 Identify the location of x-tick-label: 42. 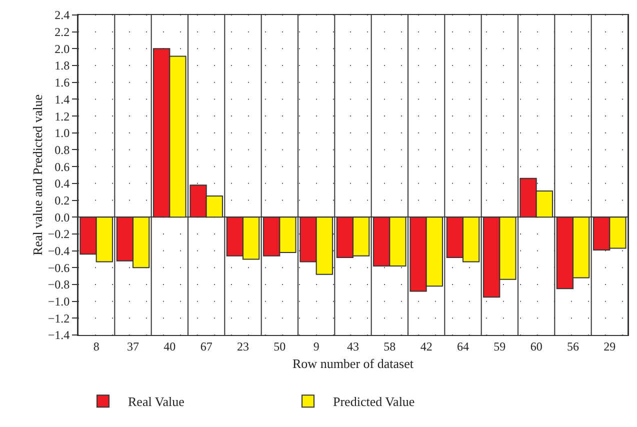
(426, 346).